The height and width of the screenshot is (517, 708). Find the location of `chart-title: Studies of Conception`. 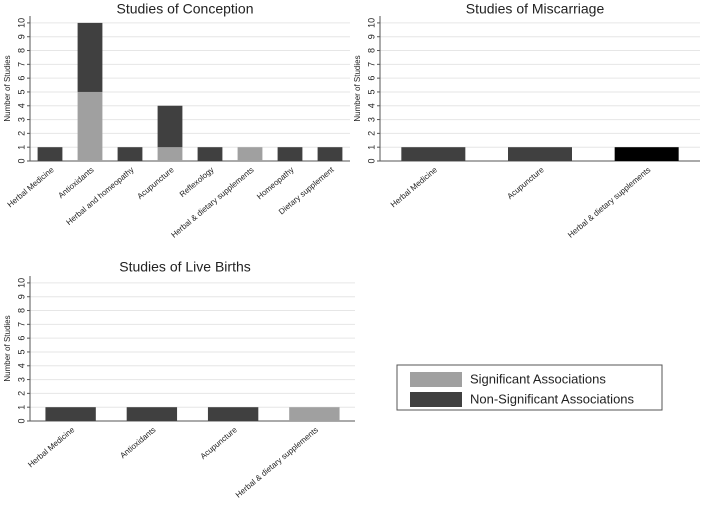

chart-title: Studies of Conception is located at coordinates (185, 9).